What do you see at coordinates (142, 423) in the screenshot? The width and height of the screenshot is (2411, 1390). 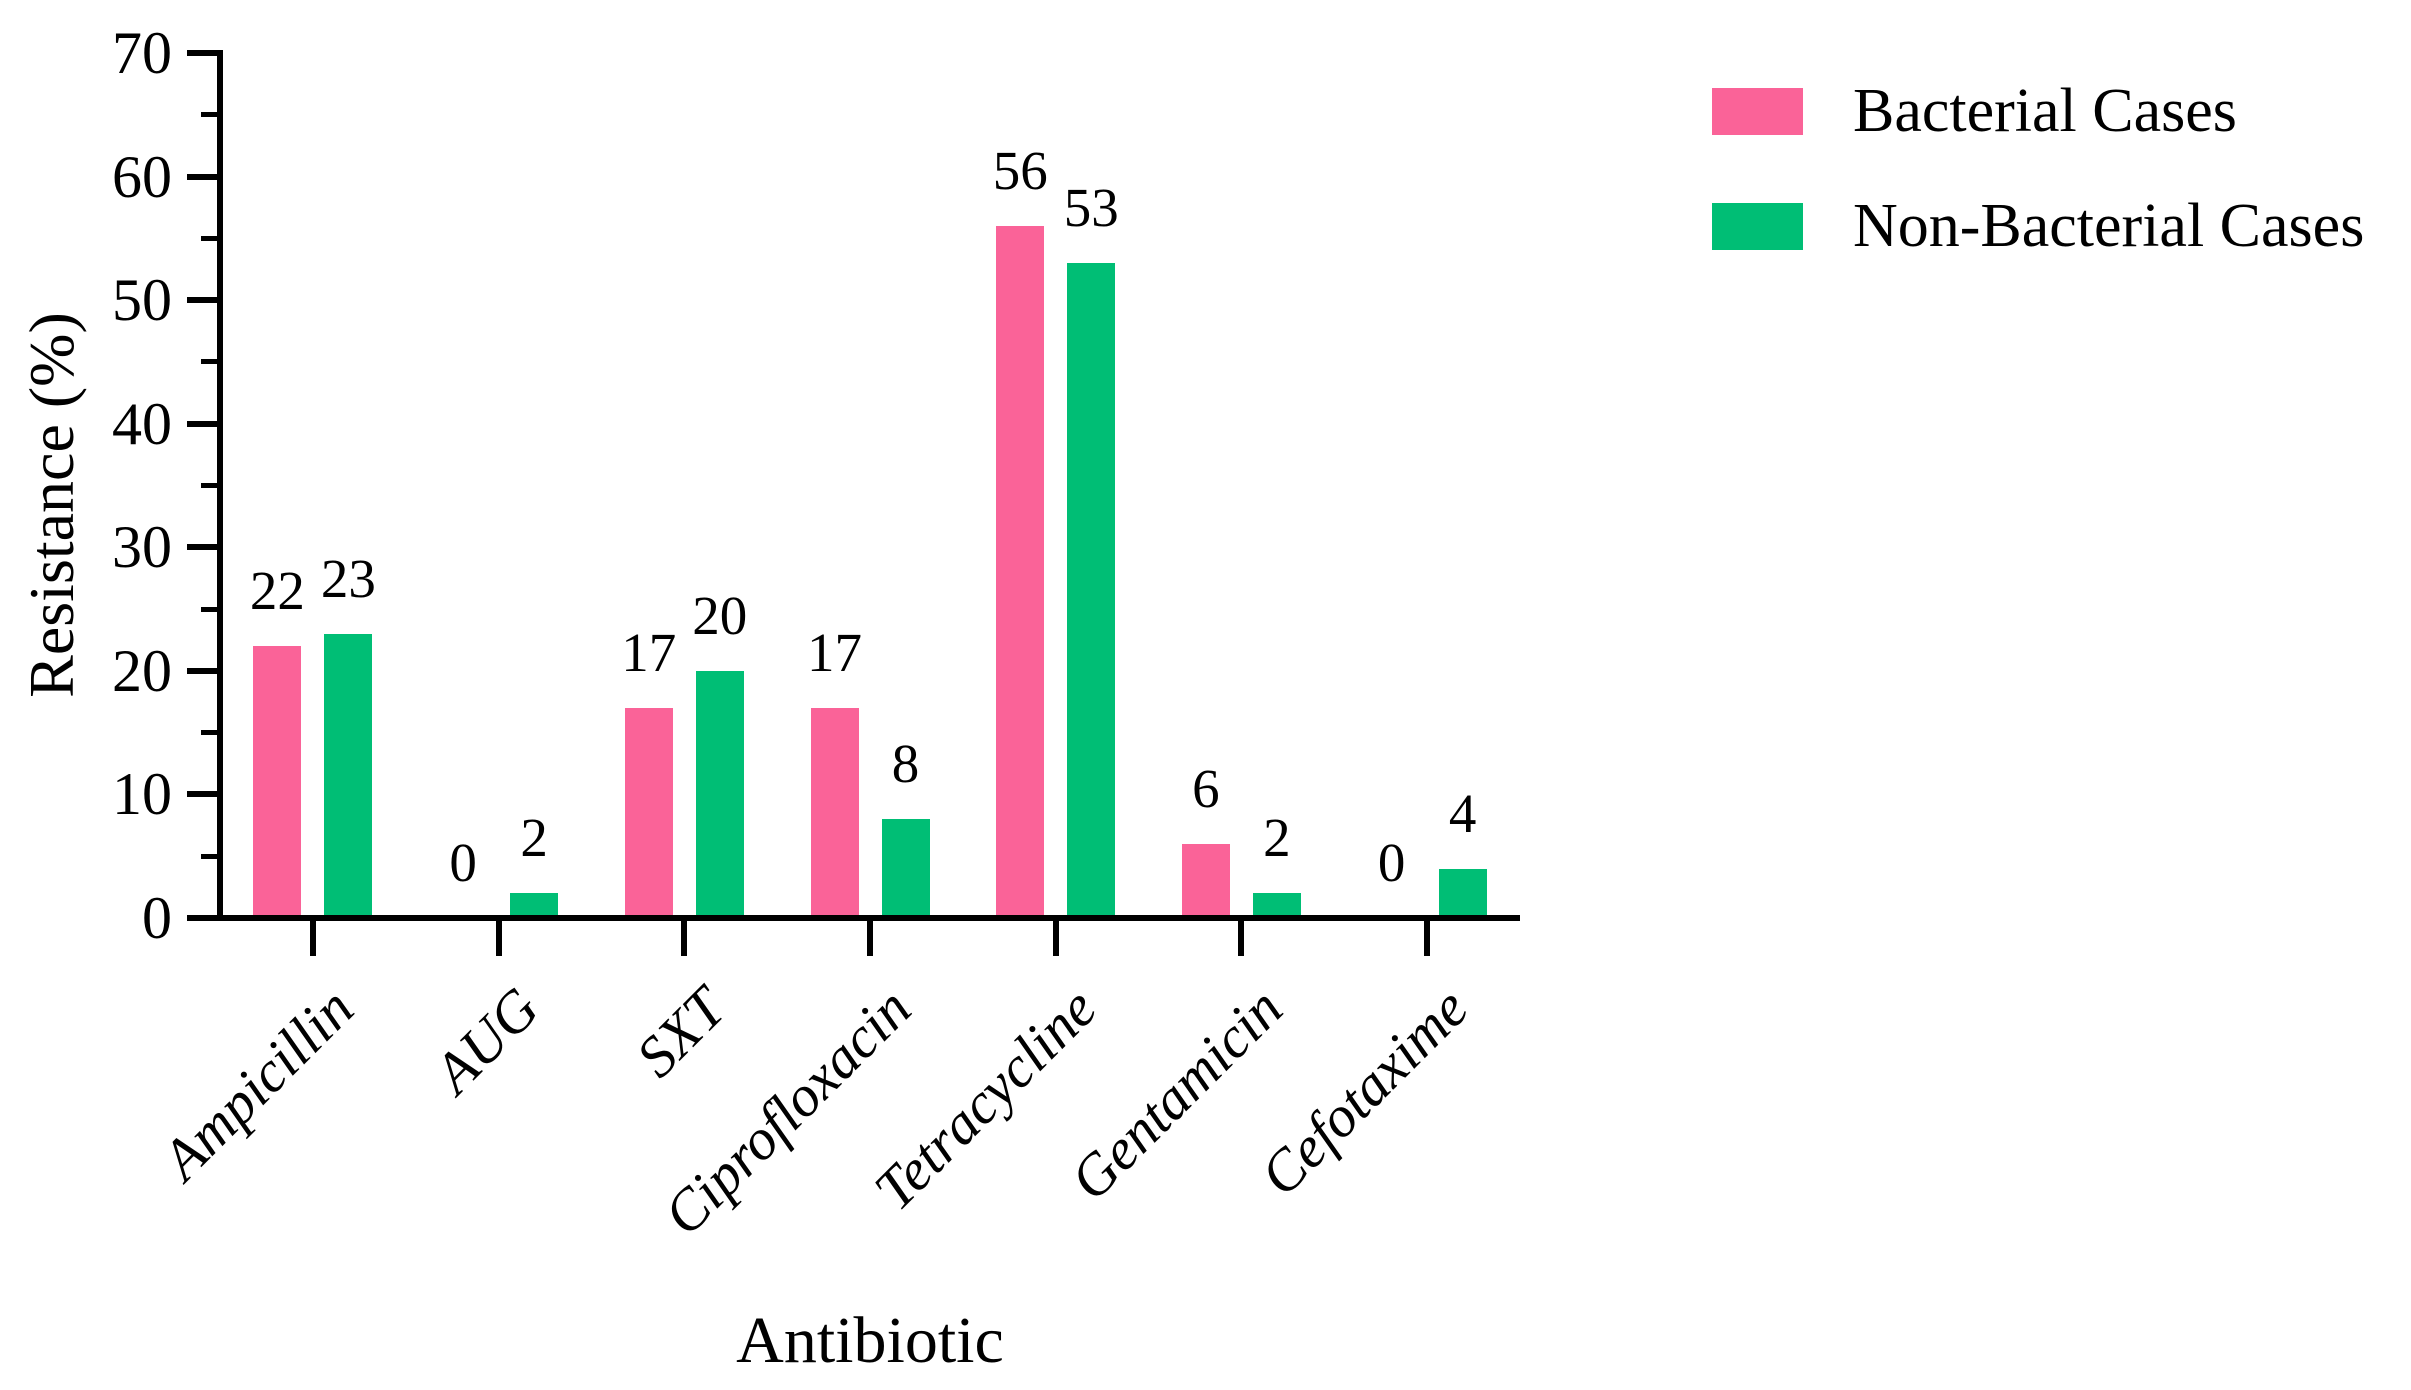 I see `y-tick-label: 40` at bounding box center [142, 423].